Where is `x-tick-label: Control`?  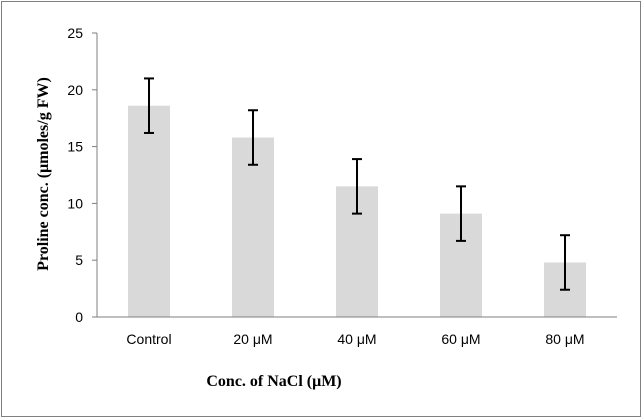
x-tick-label: Control is located at coordinates (148, 339).